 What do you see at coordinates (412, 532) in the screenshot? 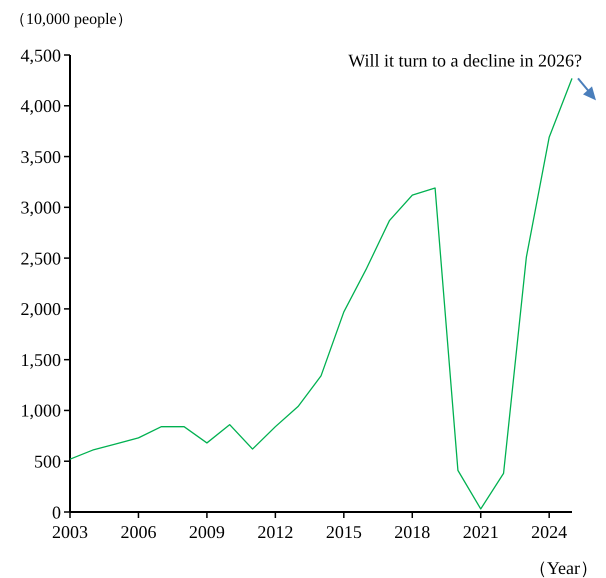
I see `x-tick-label: 2018` at bounding box center [412, 532].